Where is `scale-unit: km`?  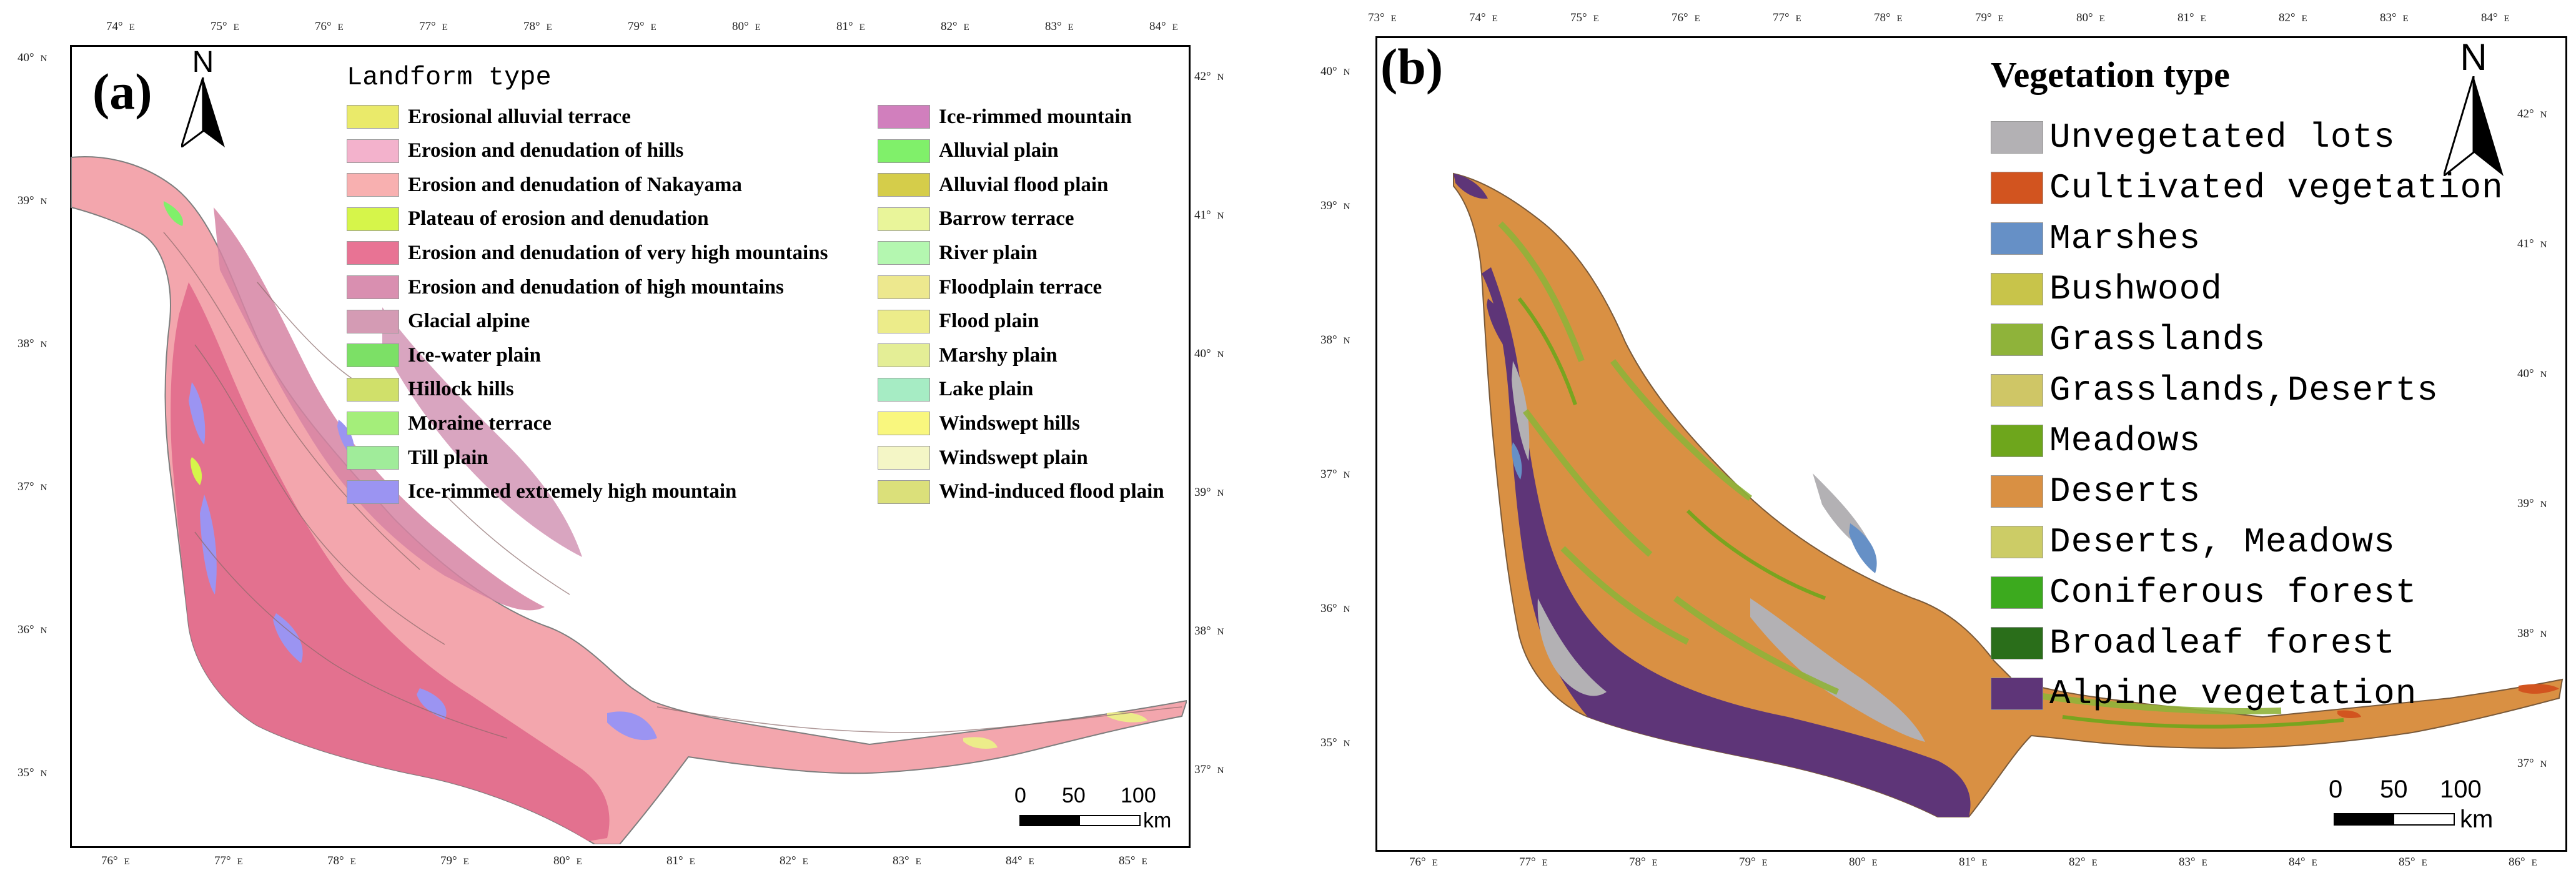
scale-unit: km is located at coordinates (1157, 820).